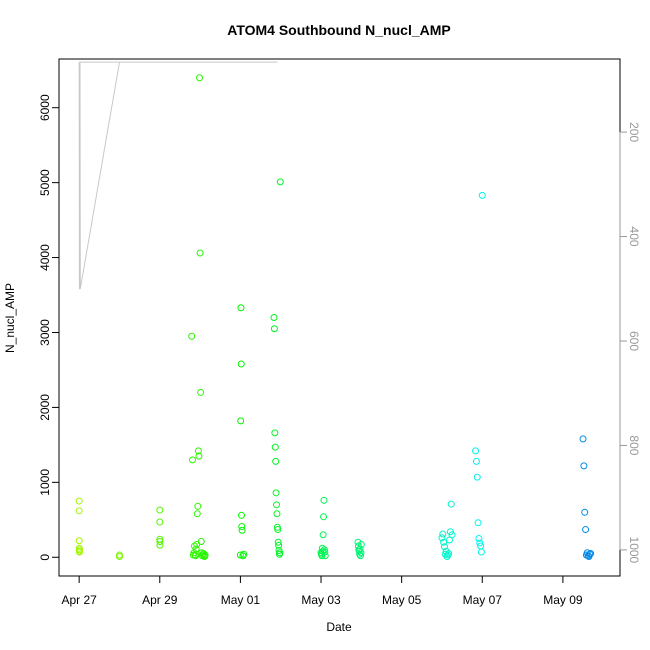 The image size is (650, 650). I want to click on x-tick-label: May 07, so click(483, 600).